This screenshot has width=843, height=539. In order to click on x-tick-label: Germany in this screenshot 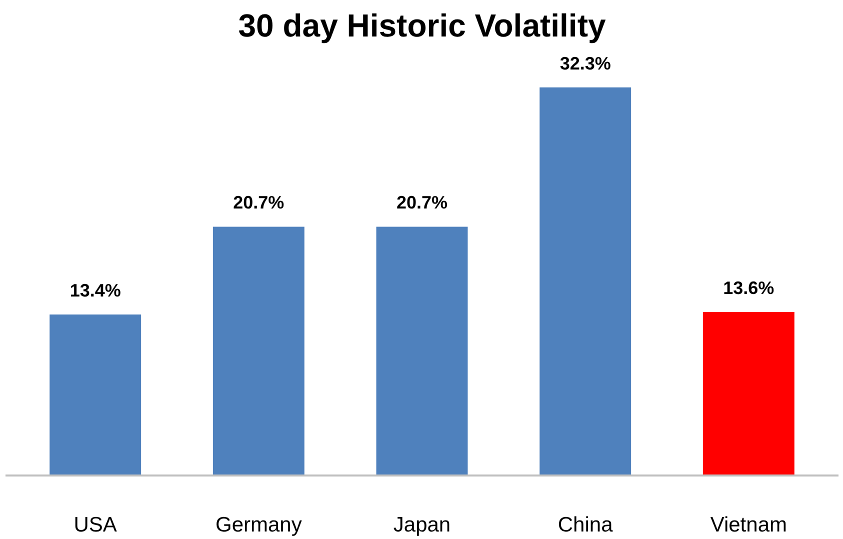, I will do `click(258, 525)`.